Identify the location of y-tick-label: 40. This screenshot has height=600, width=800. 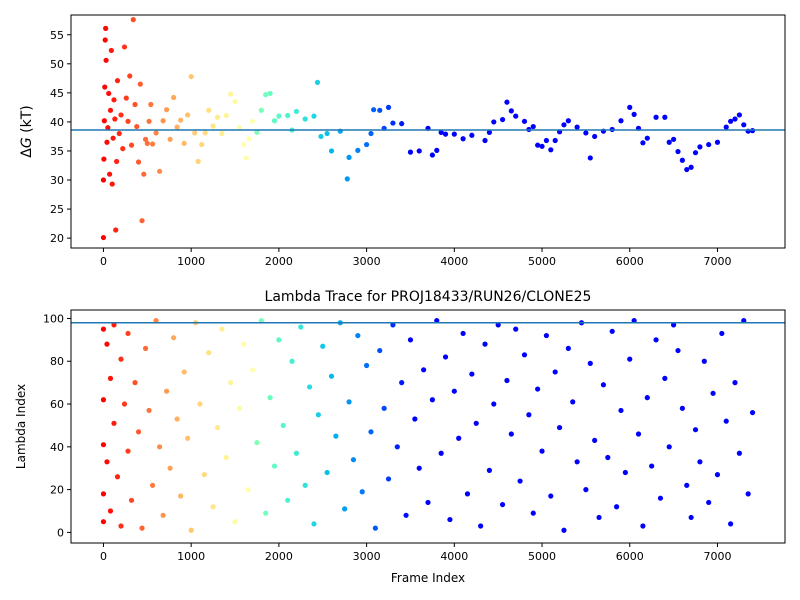
(57, 122).